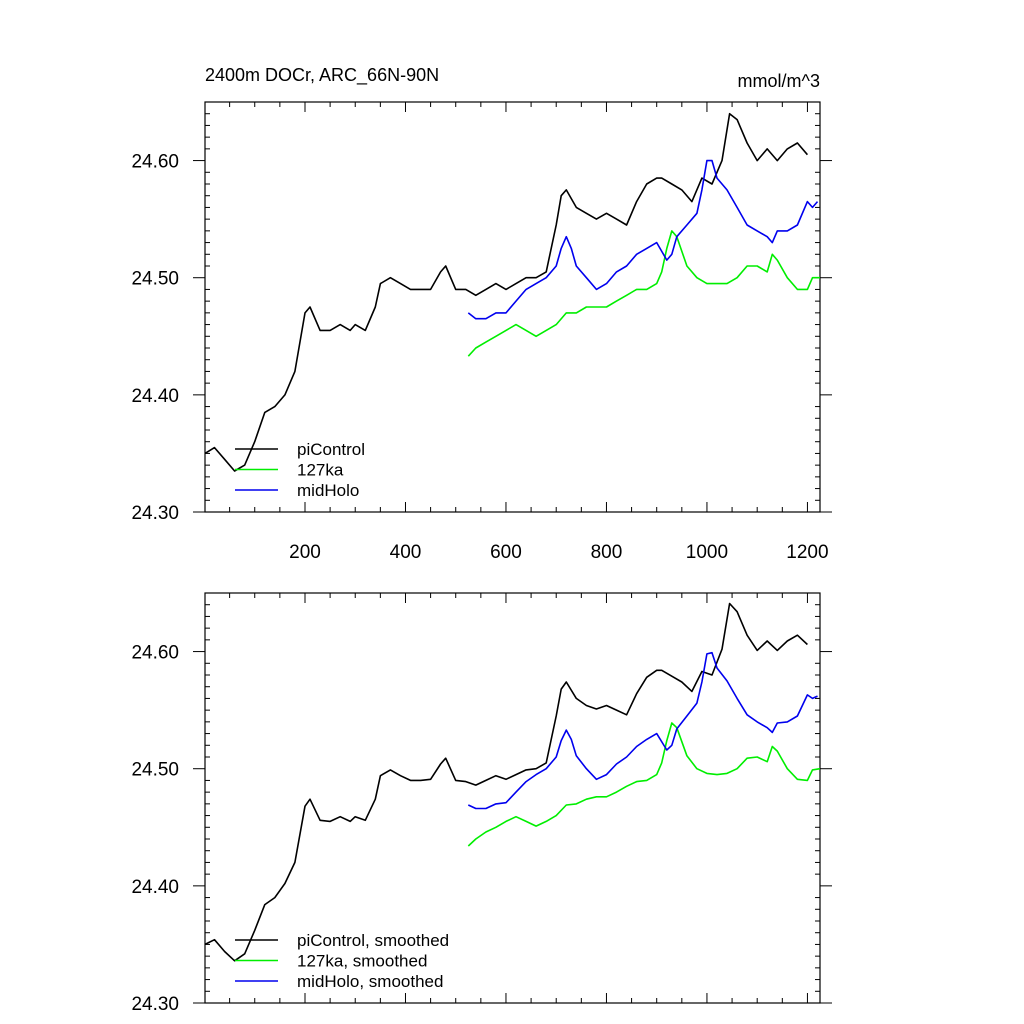 The image size is (1024, 1024). I want to click on chart-title: 2400m DOCr, ARC_66N-90N, so click(322, 75).